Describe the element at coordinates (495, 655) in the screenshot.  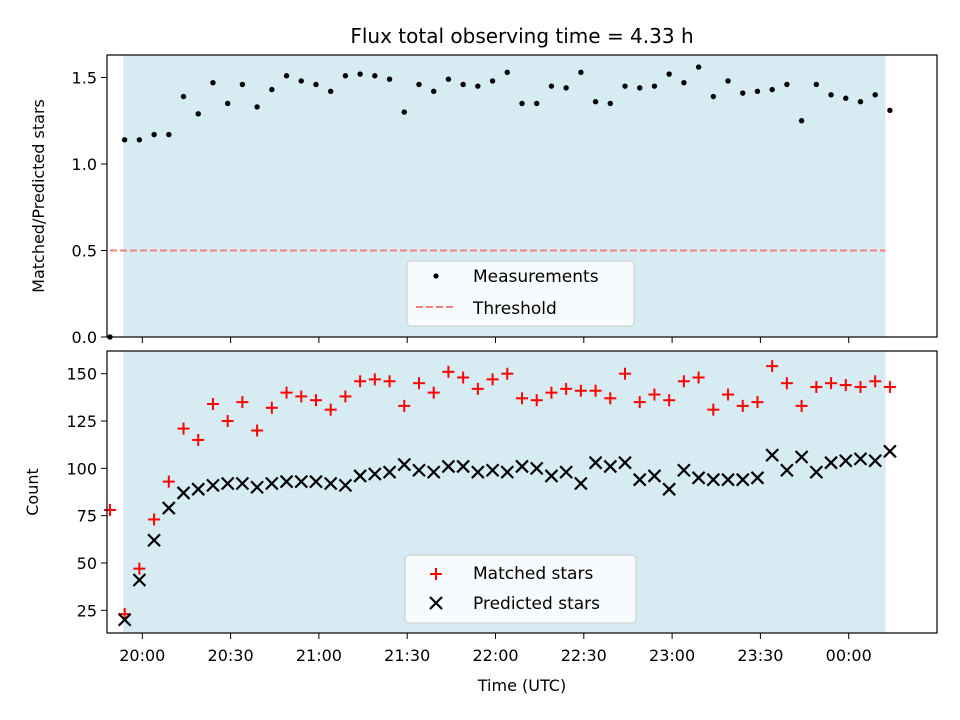
I see `bottom-xtick-label: 22:00` at that location.